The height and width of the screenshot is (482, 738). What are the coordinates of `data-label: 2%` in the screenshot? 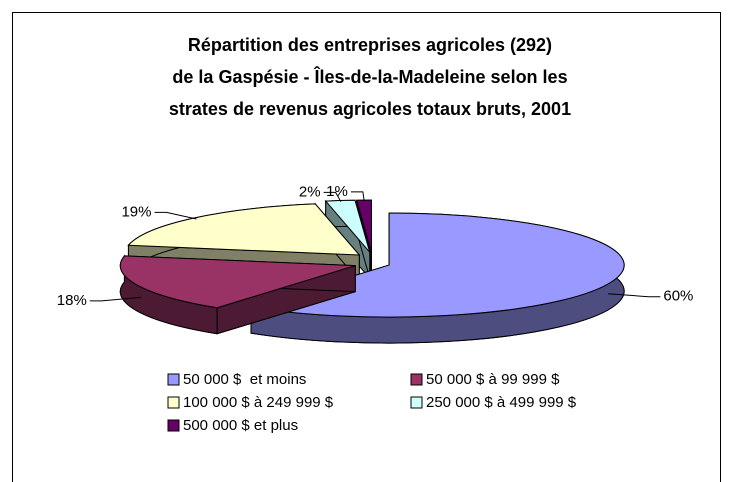 It's located at (310, 191).